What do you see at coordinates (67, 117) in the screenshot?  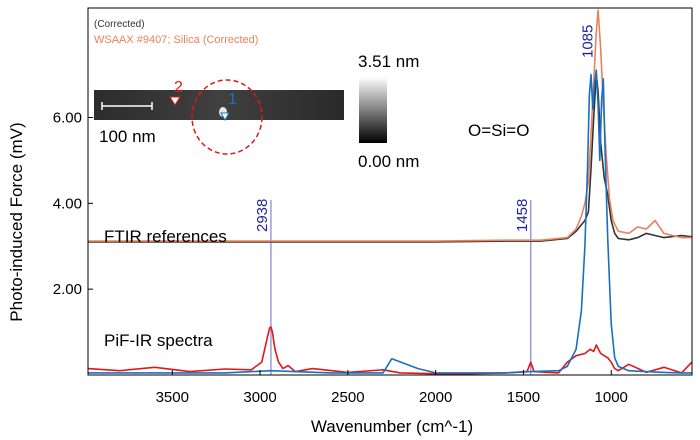 I see `y-tick-label: 6.00` at bounding box center [67, 117].